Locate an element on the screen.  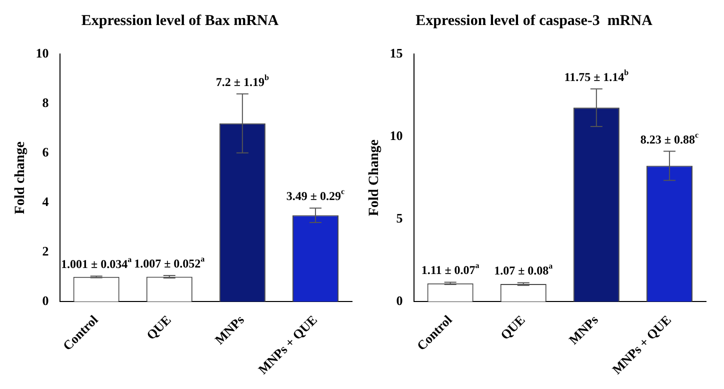
y-tick-label: 4 is located at coordinates (46, 201).